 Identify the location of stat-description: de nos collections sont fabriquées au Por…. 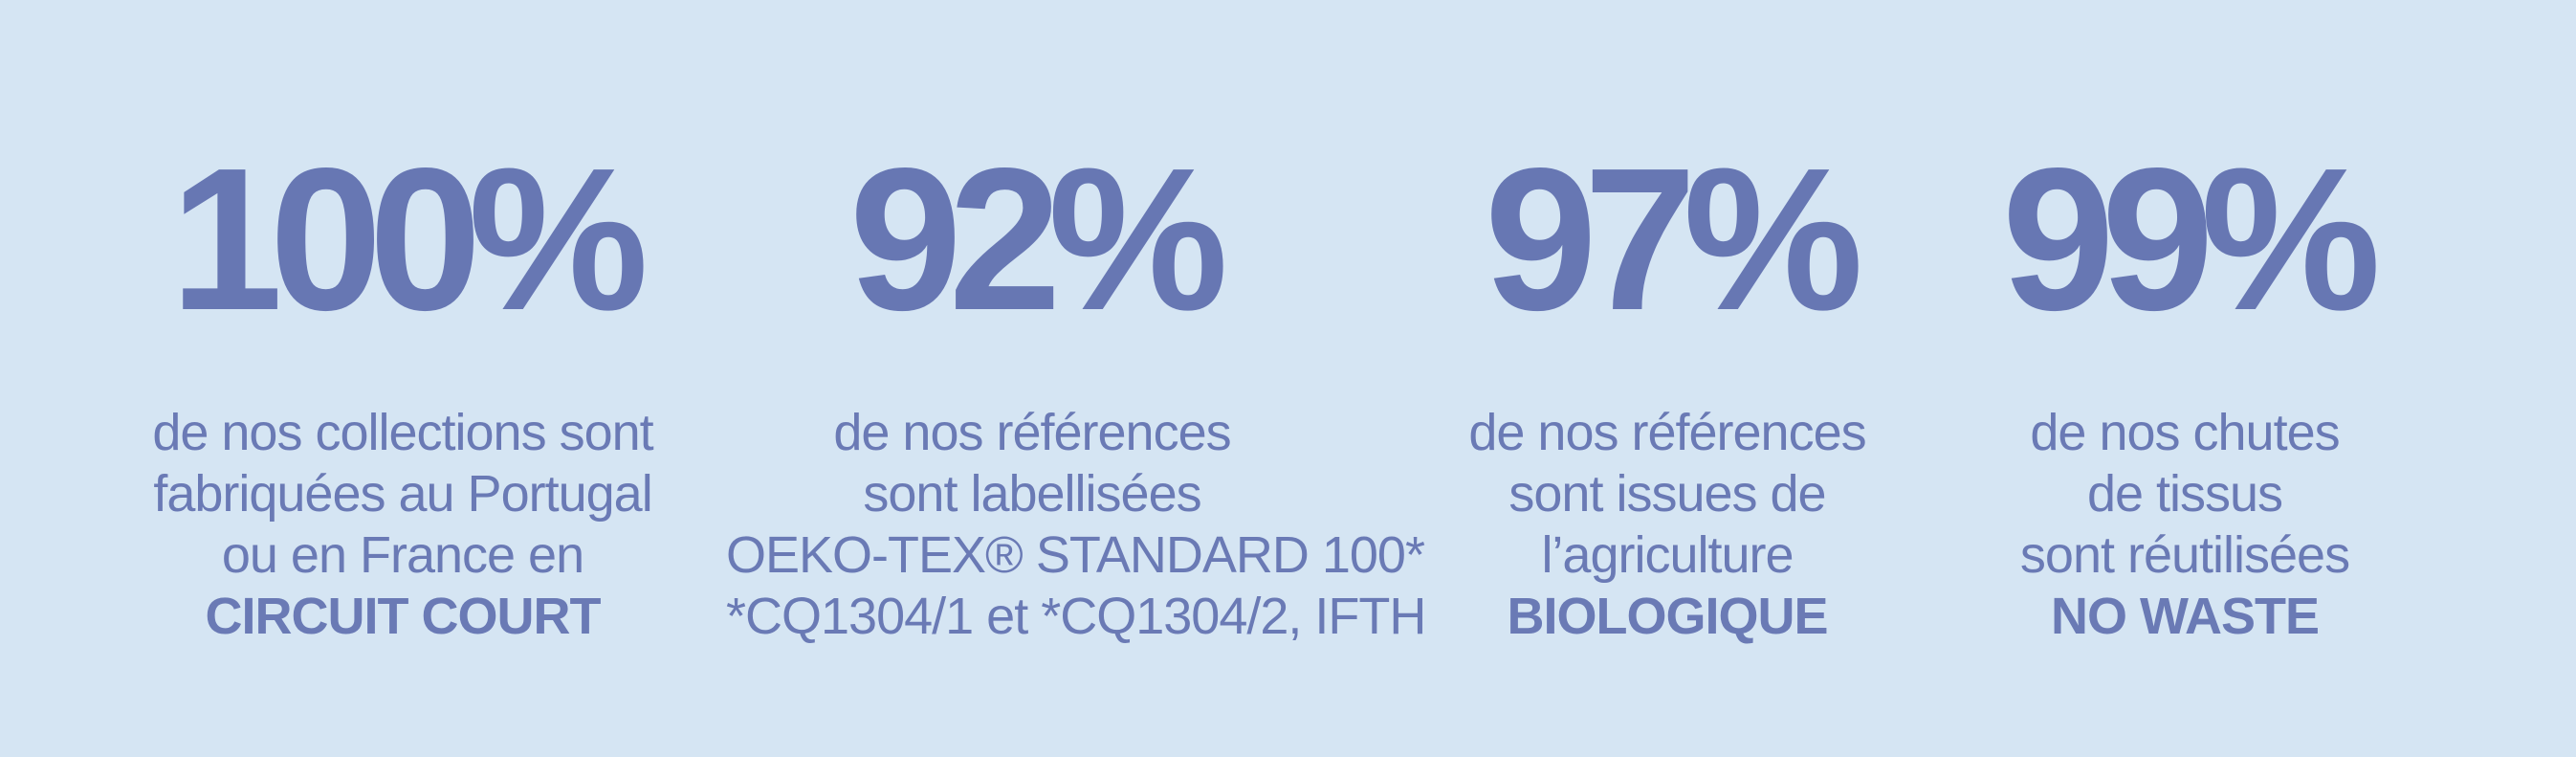
(403, 524).